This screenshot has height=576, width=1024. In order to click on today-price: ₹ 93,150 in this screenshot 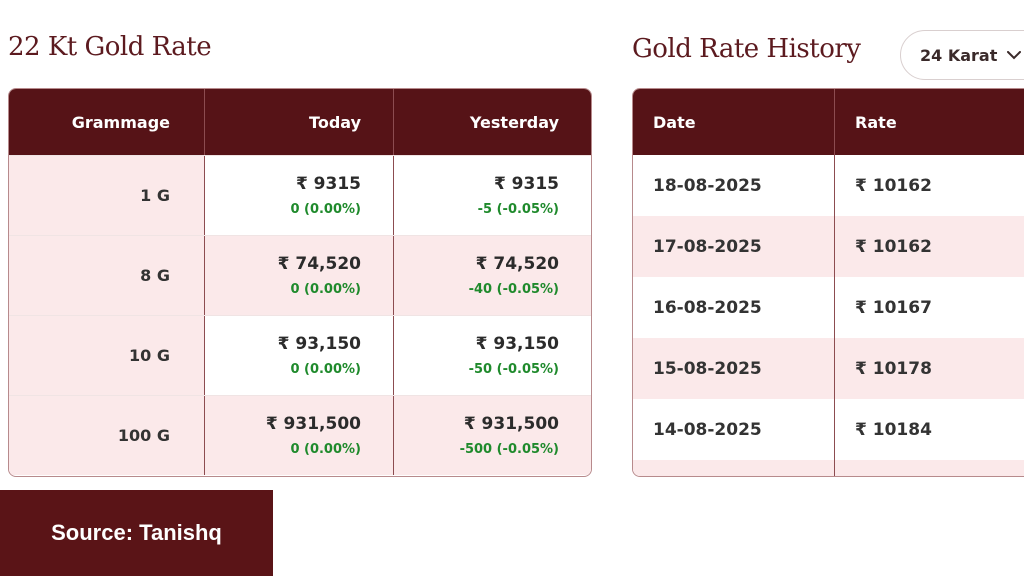, I will do `click(319, 344)`.